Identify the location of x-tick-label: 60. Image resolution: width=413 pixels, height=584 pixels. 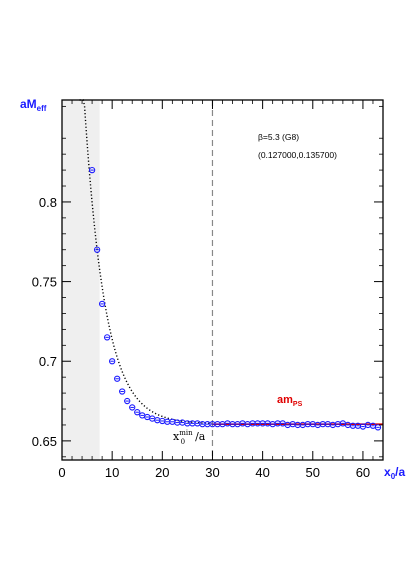
(363, 472).